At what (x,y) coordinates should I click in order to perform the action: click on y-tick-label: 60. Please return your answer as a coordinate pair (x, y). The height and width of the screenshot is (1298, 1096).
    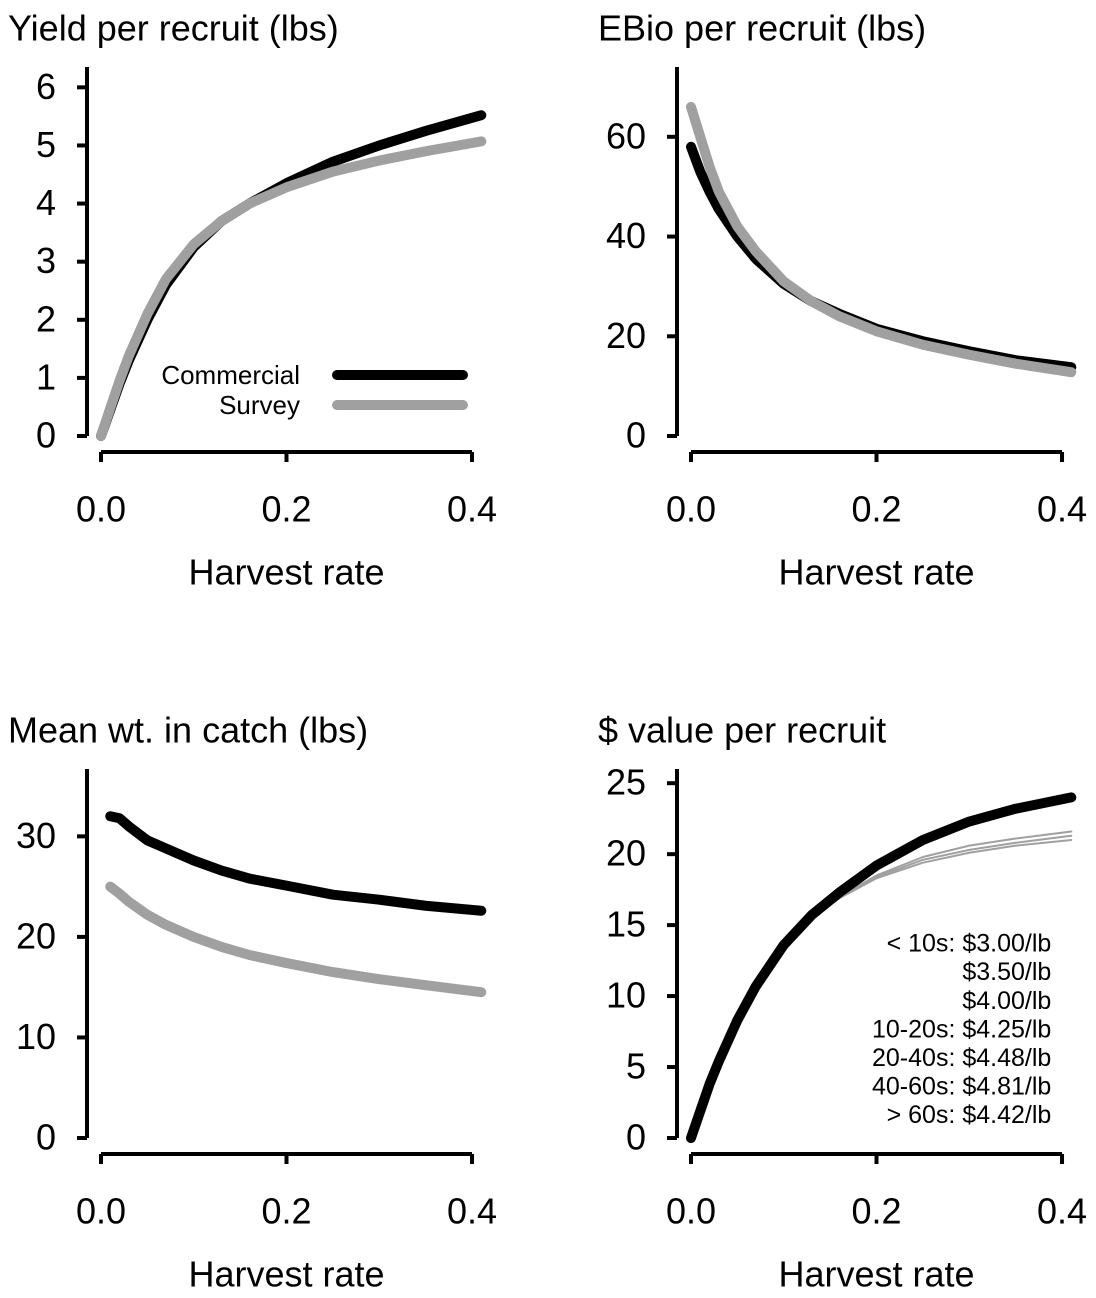
    Looking at the image, I should click on (626, 135).